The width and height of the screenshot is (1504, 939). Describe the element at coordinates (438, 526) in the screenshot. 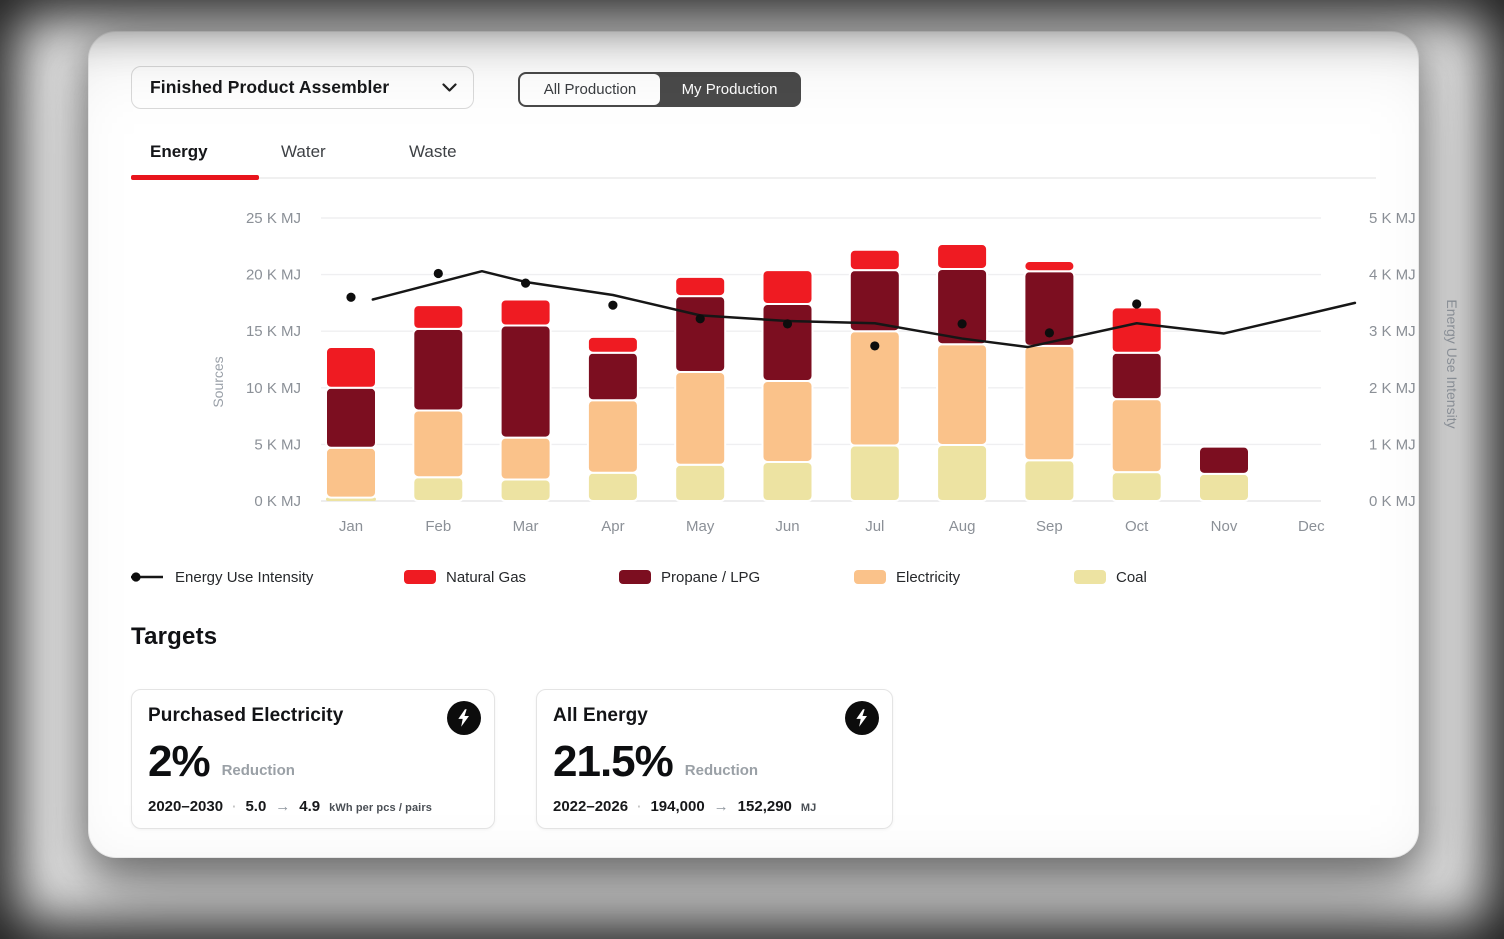

I see `svg-text: Feb` at that location.